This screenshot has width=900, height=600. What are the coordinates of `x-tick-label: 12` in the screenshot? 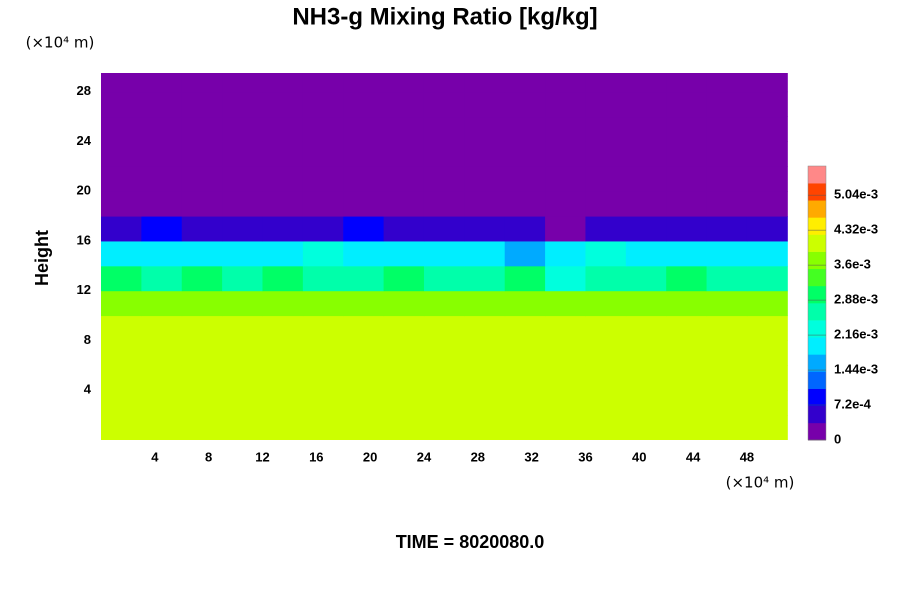 It's located at (262, 456).